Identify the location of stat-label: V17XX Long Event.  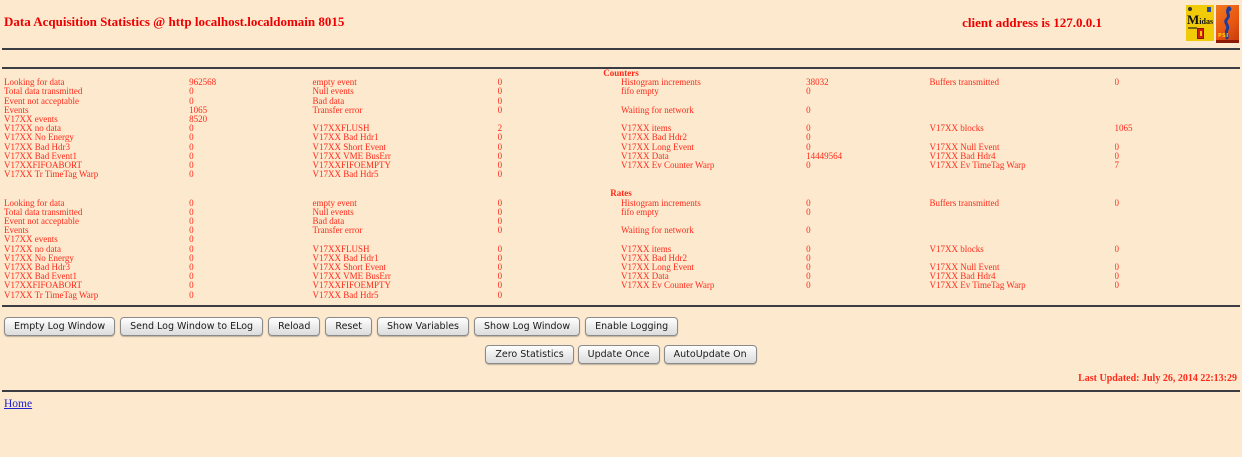
(657, 268).